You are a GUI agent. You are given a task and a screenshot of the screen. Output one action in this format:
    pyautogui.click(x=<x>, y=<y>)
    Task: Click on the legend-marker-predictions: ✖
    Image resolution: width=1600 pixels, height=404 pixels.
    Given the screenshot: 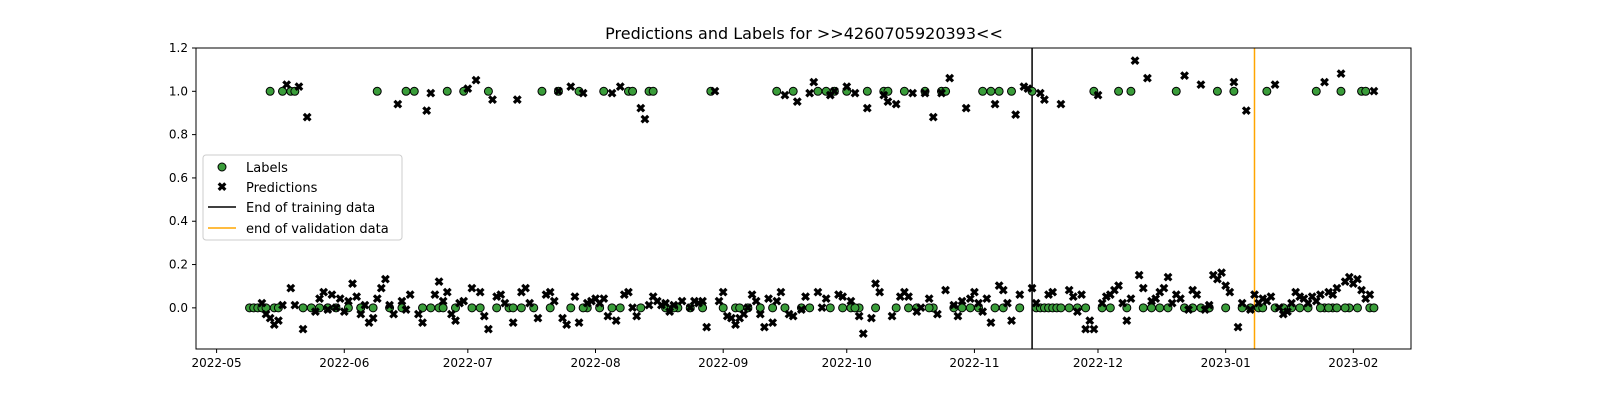 What is the action you would take?
    pyautogui.click(x=222, y=187)
    